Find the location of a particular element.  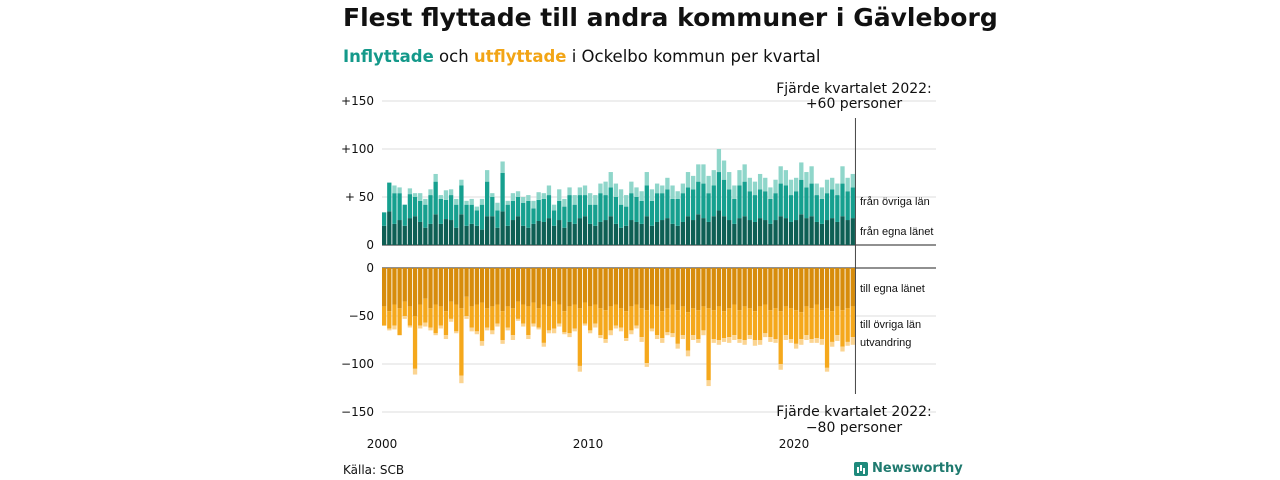

x-tick-label: 2000 is located at coordinates (382, 444).